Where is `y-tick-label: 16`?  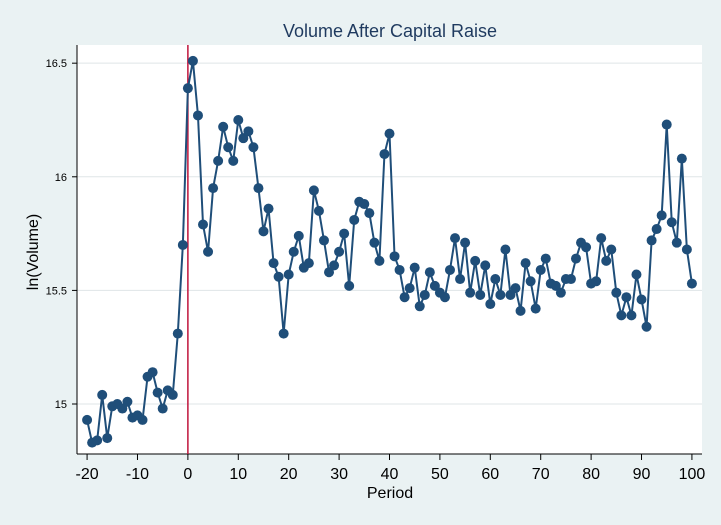 y-tick-label: 16 is located at coordinates (61, 178).